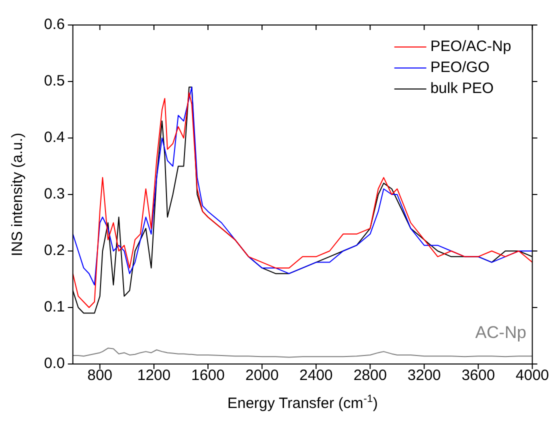 This screenshot has width=560, height=422. Describe the element at coordinates (54, 363) in the screenshot. I see `y-tick-label: 0.0` at that location.